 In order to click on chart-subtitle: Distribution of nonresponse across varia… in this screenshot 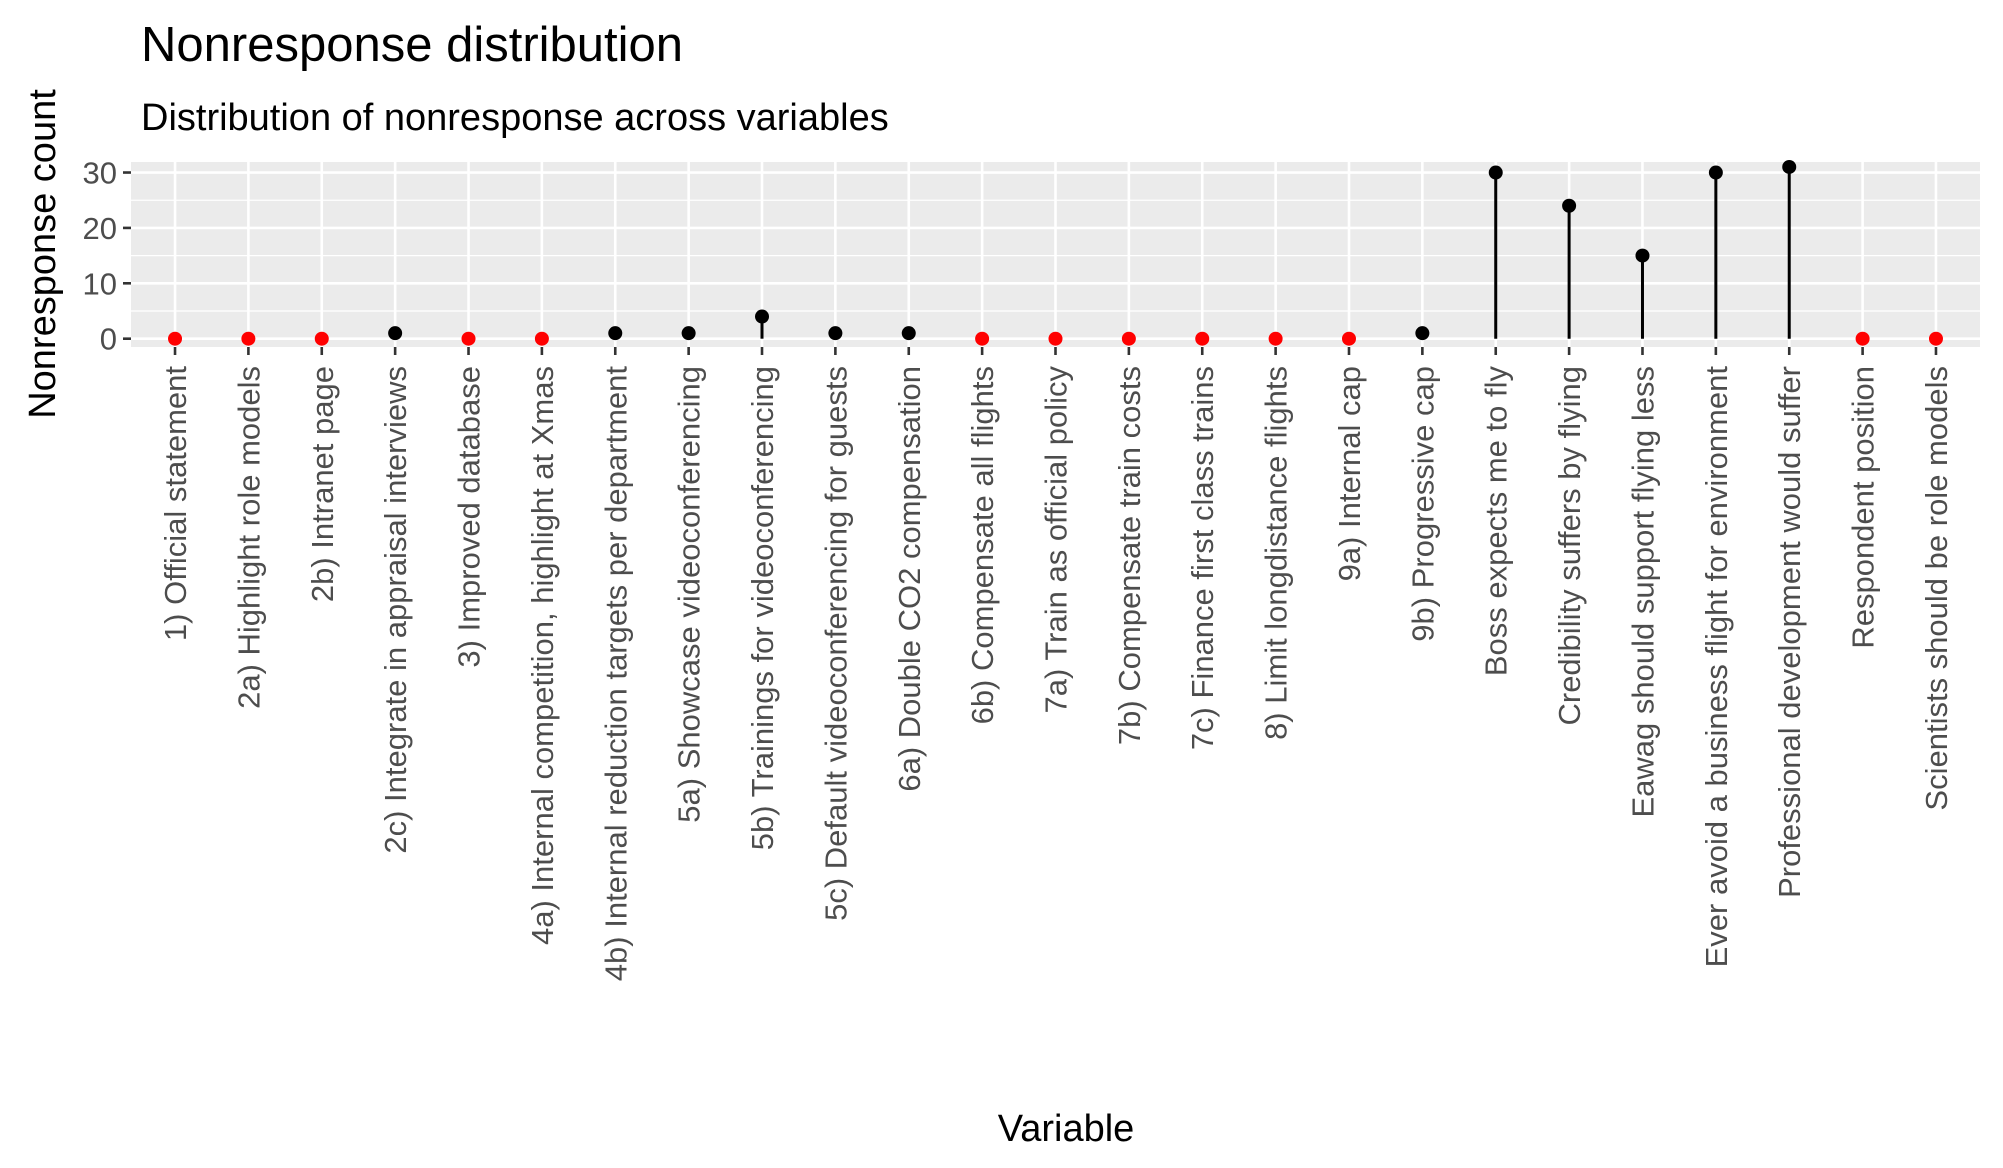, I will do `click(515, 118)`.